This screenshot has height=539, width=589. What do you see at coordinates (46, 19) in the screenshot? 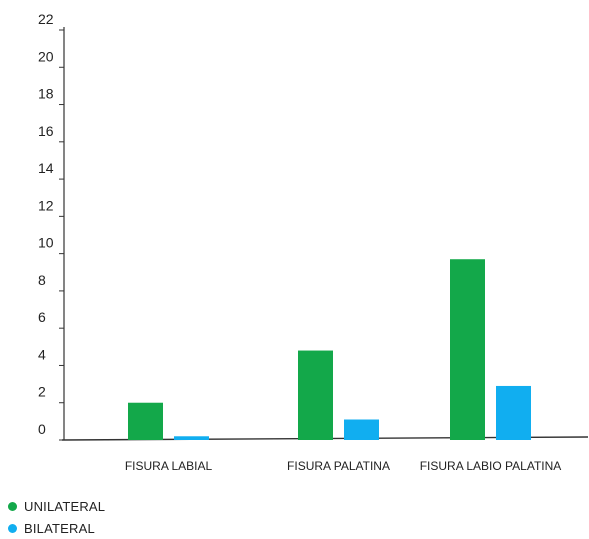
I see `y-tick-label: 22` at bounding box center [46, 19].